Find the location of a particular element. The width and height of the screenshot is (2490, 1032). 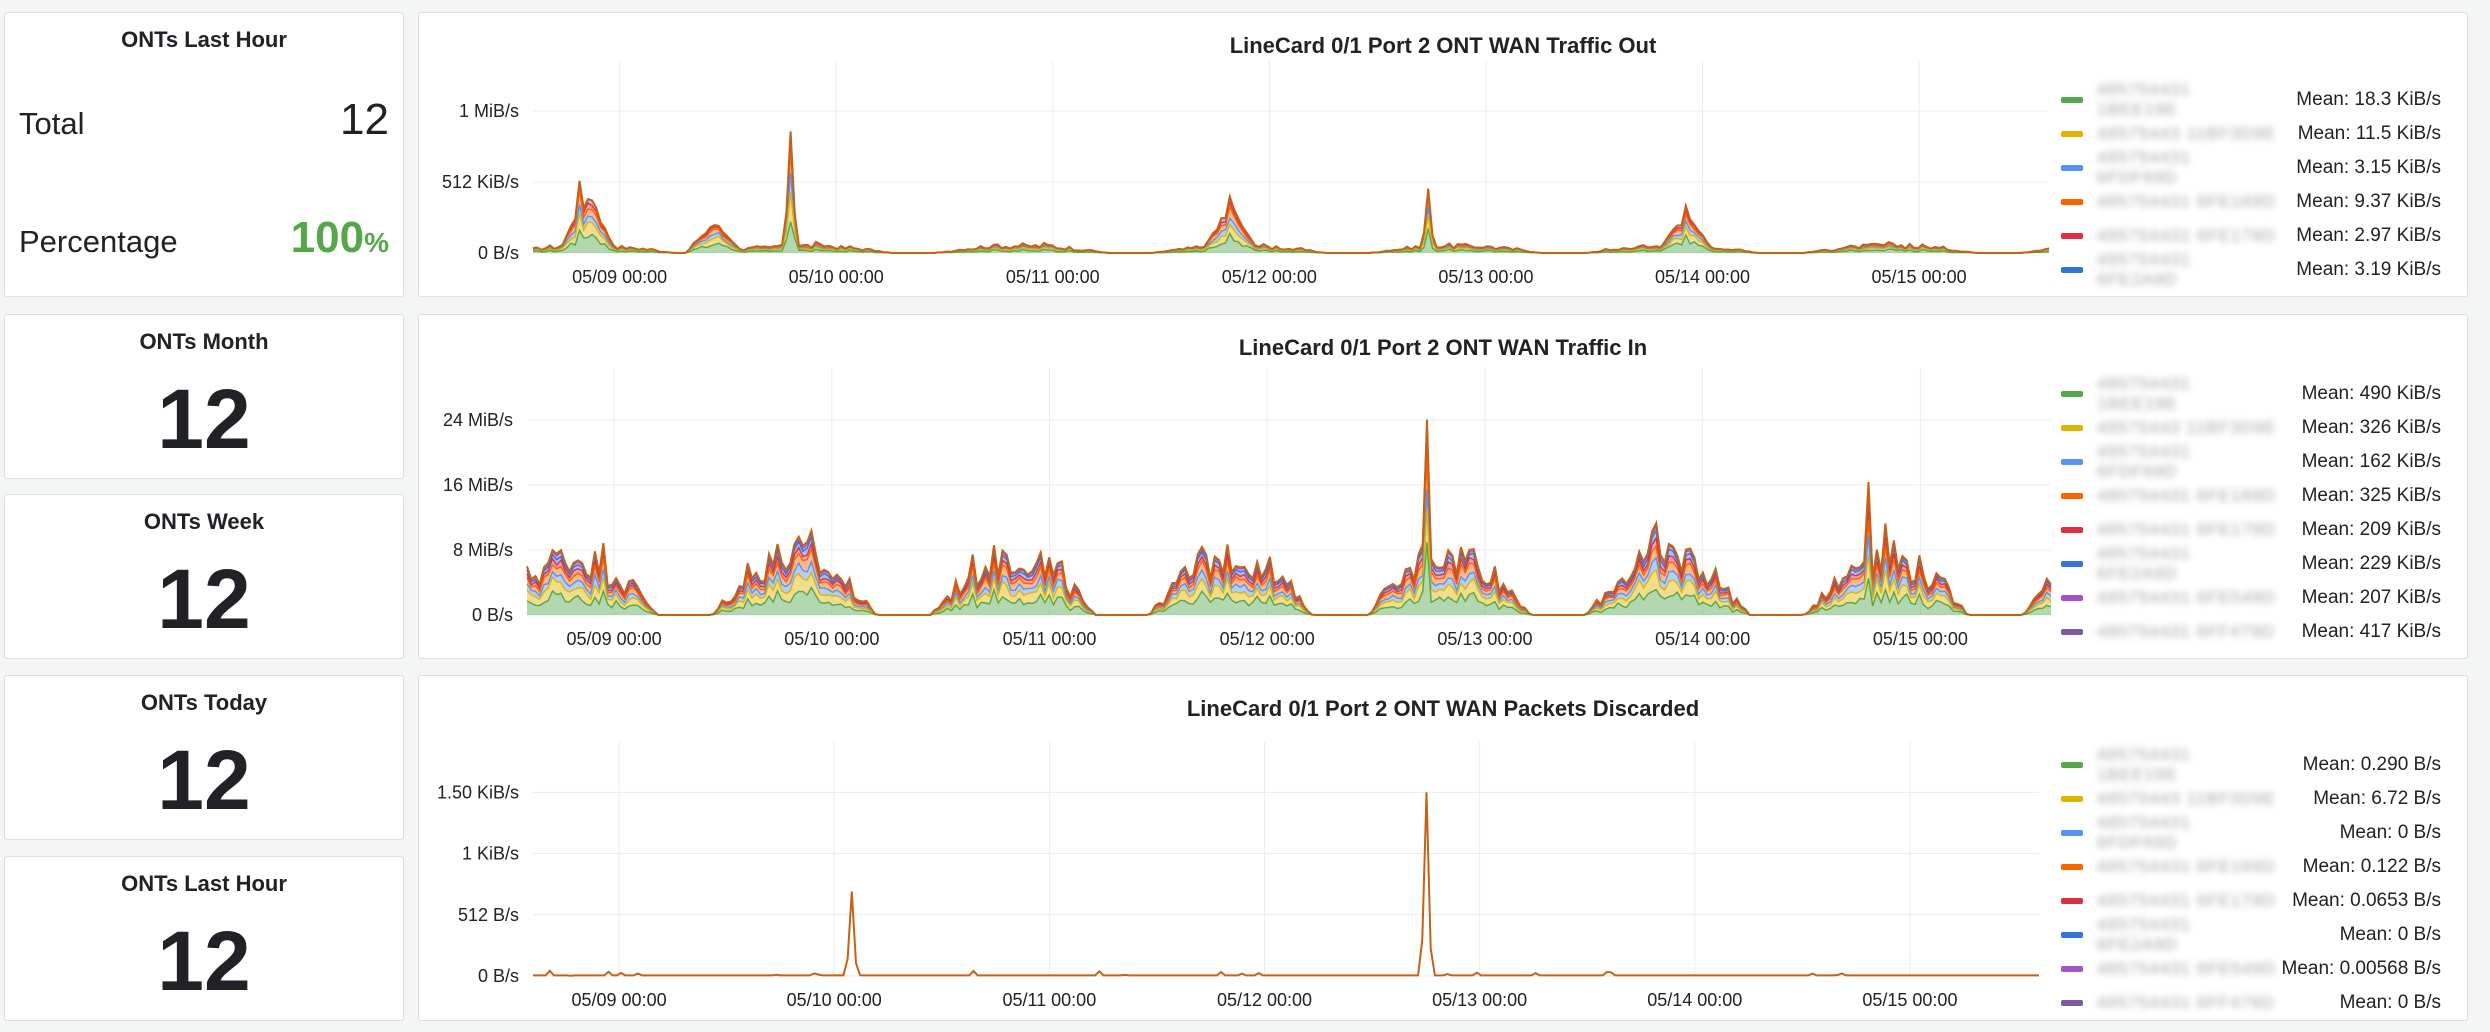

legend-mean: Mean: 6.72 B/s is located at coordinates (2377, 798).